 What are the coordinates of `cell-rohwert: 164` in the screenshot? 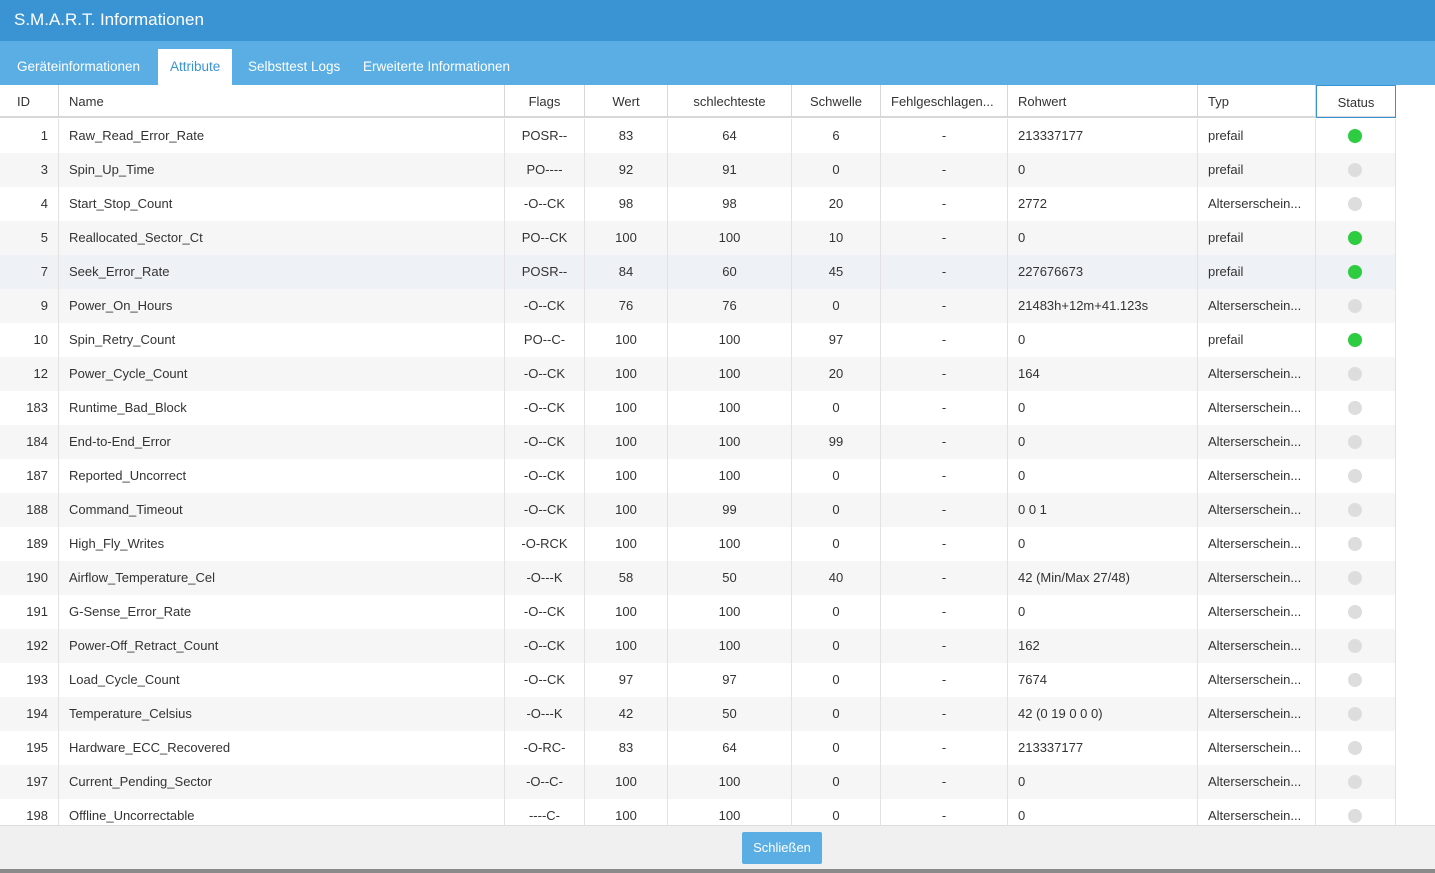 It's located at (1103, 374).